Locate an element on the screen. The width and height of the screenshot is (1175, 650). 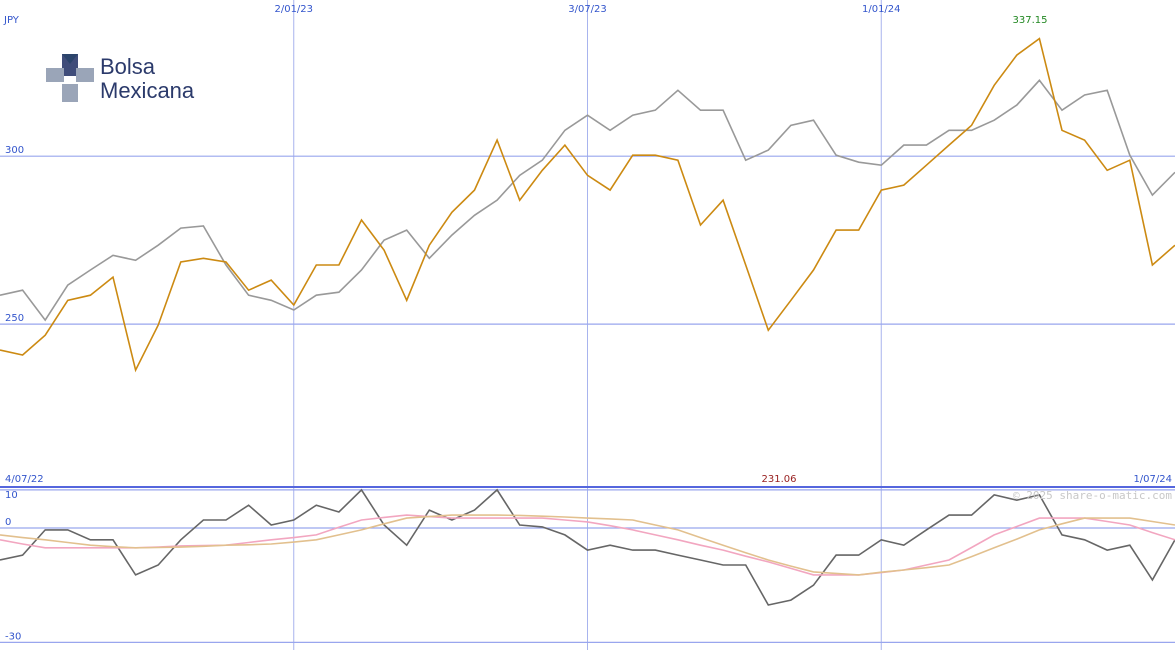
min-annotation: 231.06 is located at coordinates (779, 479).